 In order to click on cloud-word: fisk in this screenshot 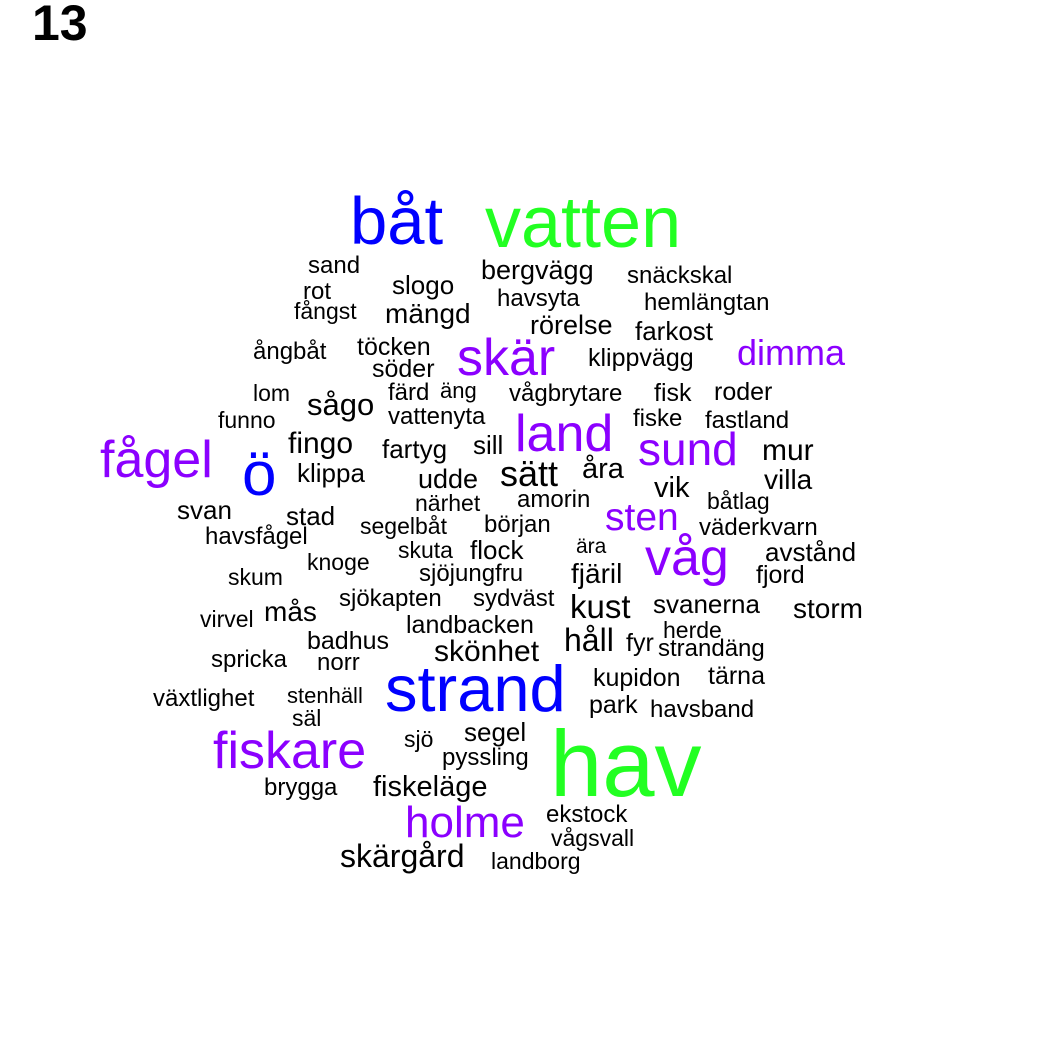, I will do `click(673, 393)`.